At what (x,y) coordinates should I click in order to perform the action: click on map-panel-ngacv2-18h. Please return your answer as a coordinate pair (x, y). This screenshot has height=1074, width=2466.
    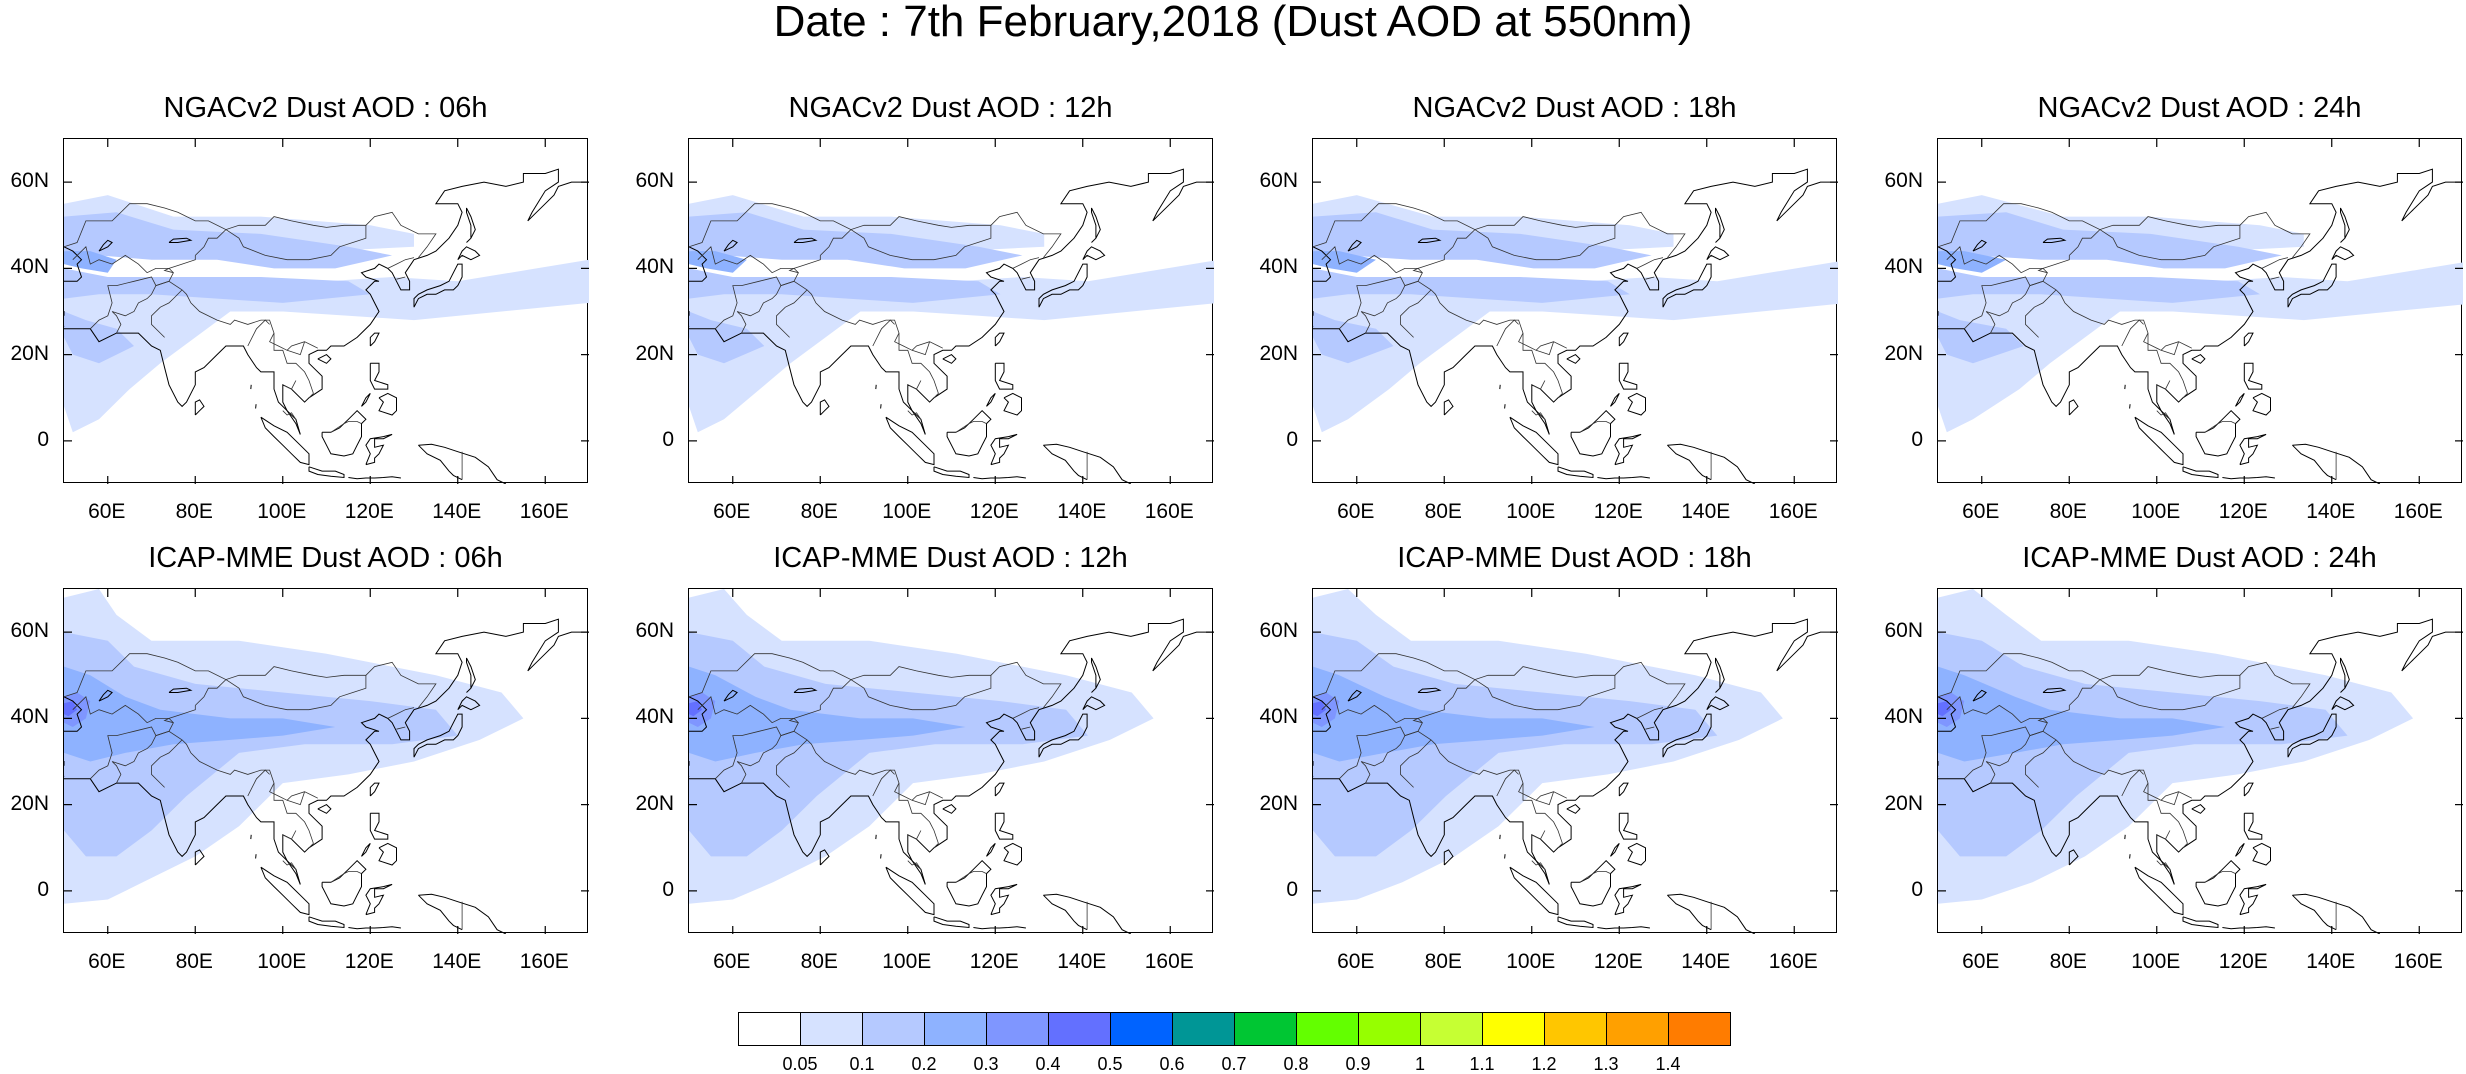
    Looking at the image, I should click on (1574, 310).